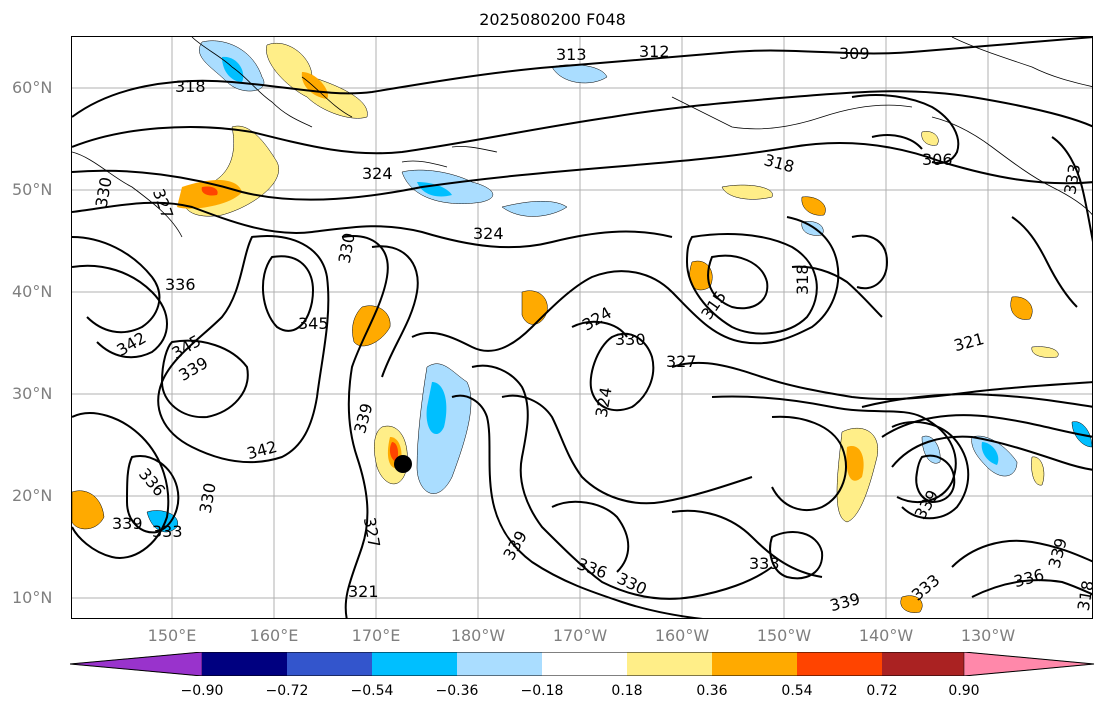  What do you see at coordinates (571, 54) in the screenshot?
I see `contour-label: 313` at bounding box center [571, 54].